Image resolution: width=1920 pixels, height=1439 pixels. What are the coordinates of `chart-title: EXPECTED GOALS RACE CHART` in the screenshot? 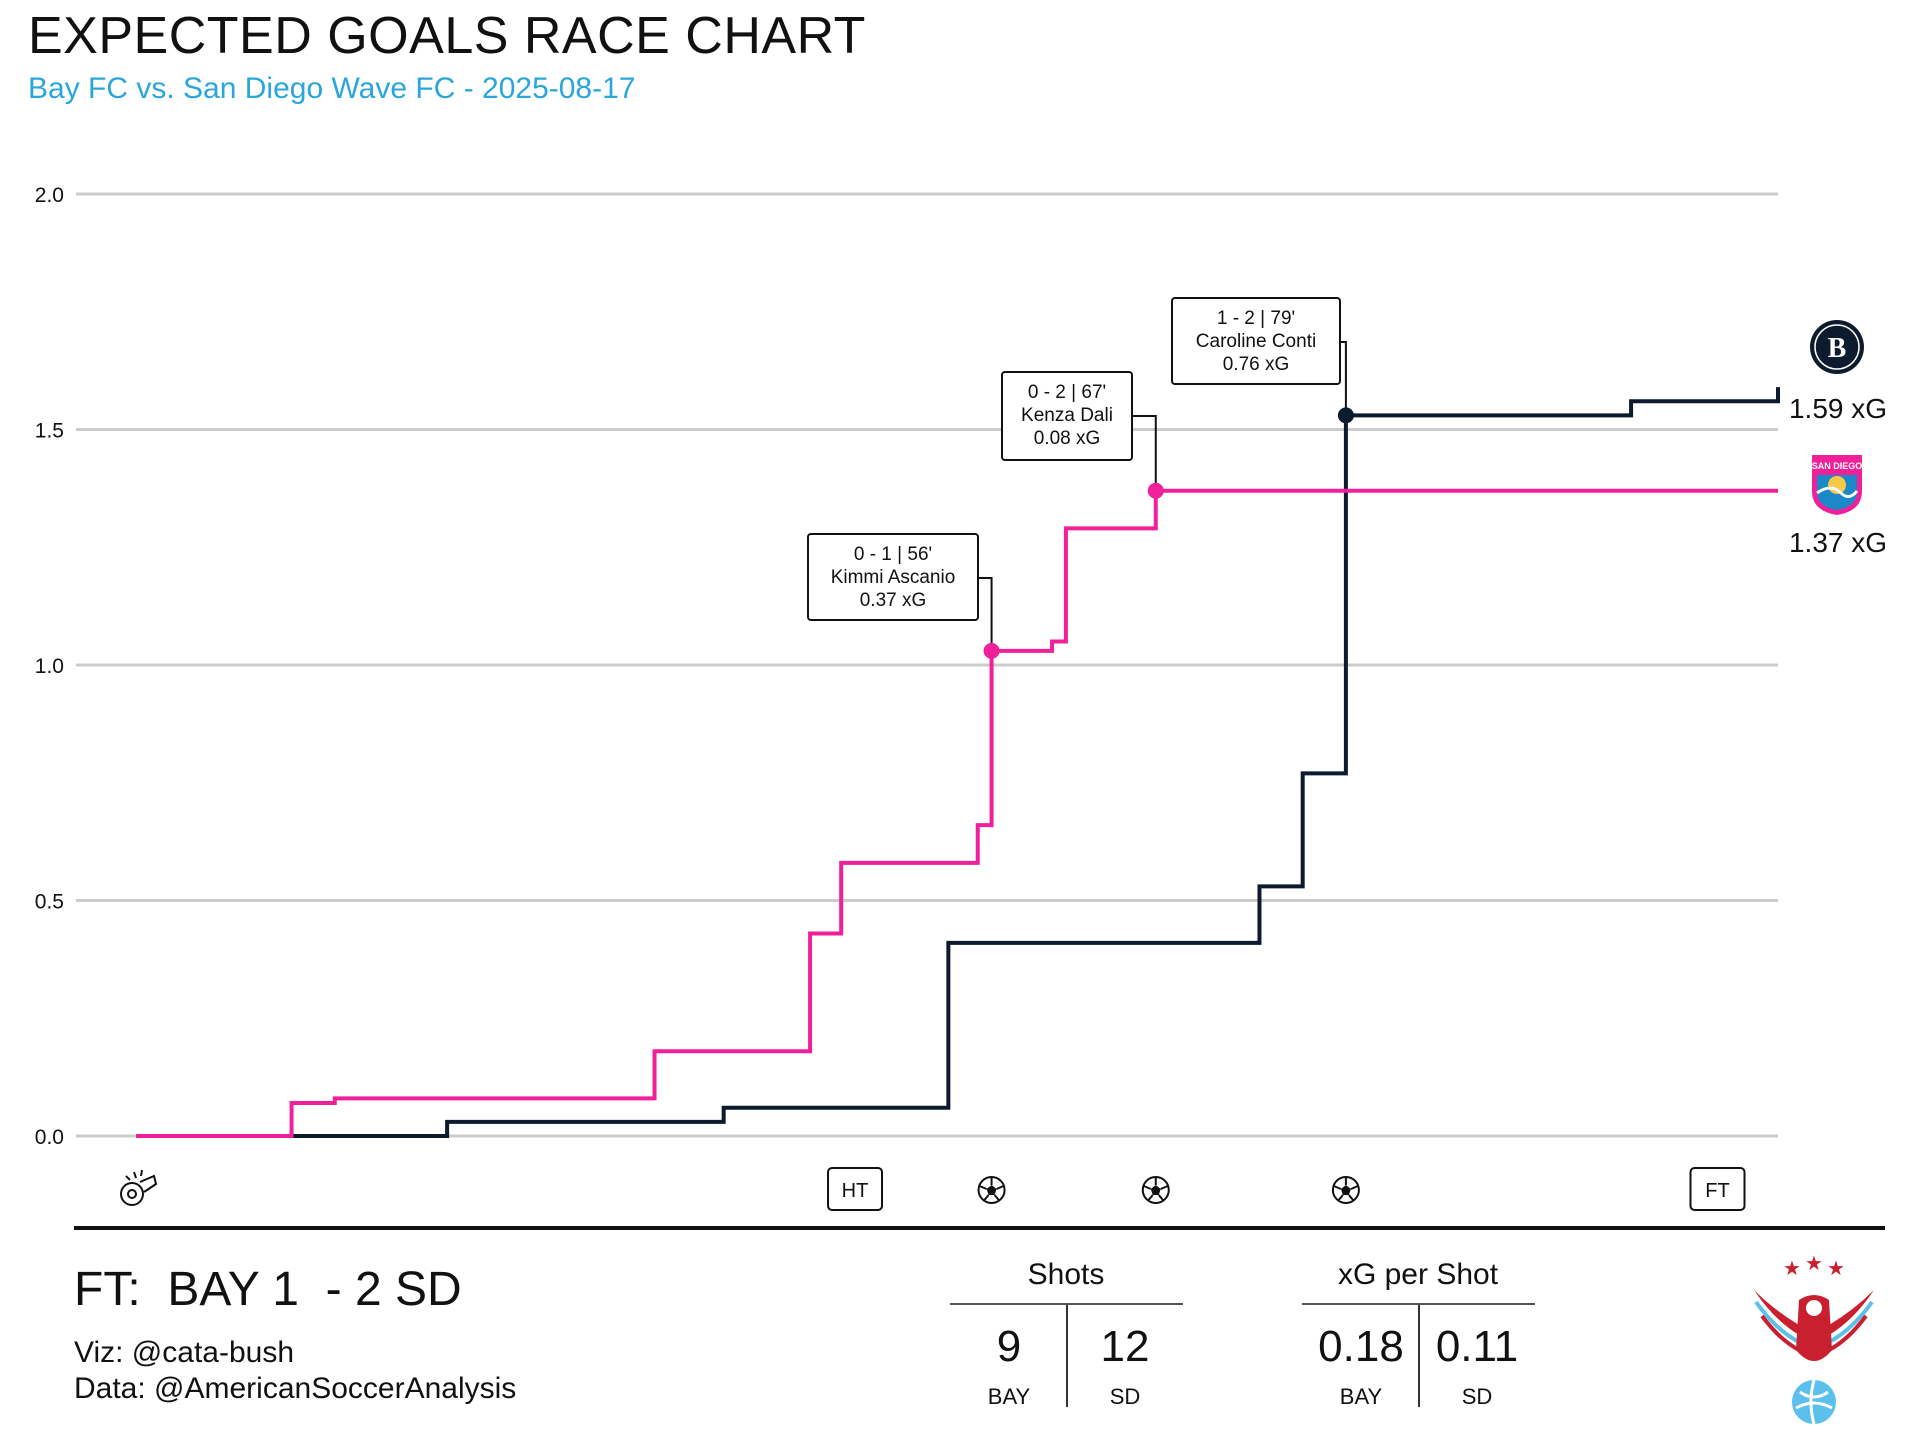 It's located at (447, 36).